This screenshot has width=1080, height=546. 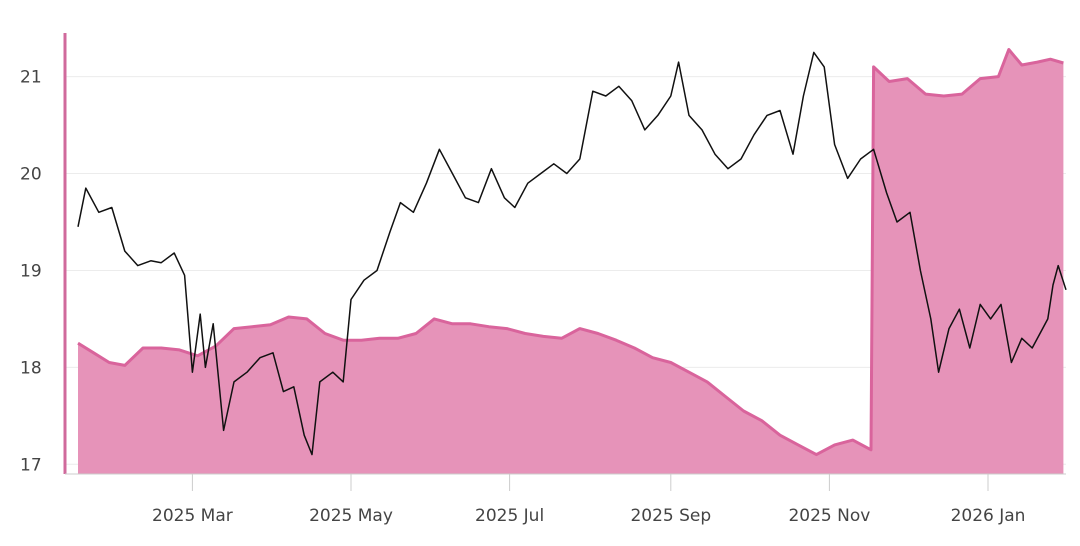 I want to click on x-tick-label-4: 2025 Nov, so click(x=829, y=516).